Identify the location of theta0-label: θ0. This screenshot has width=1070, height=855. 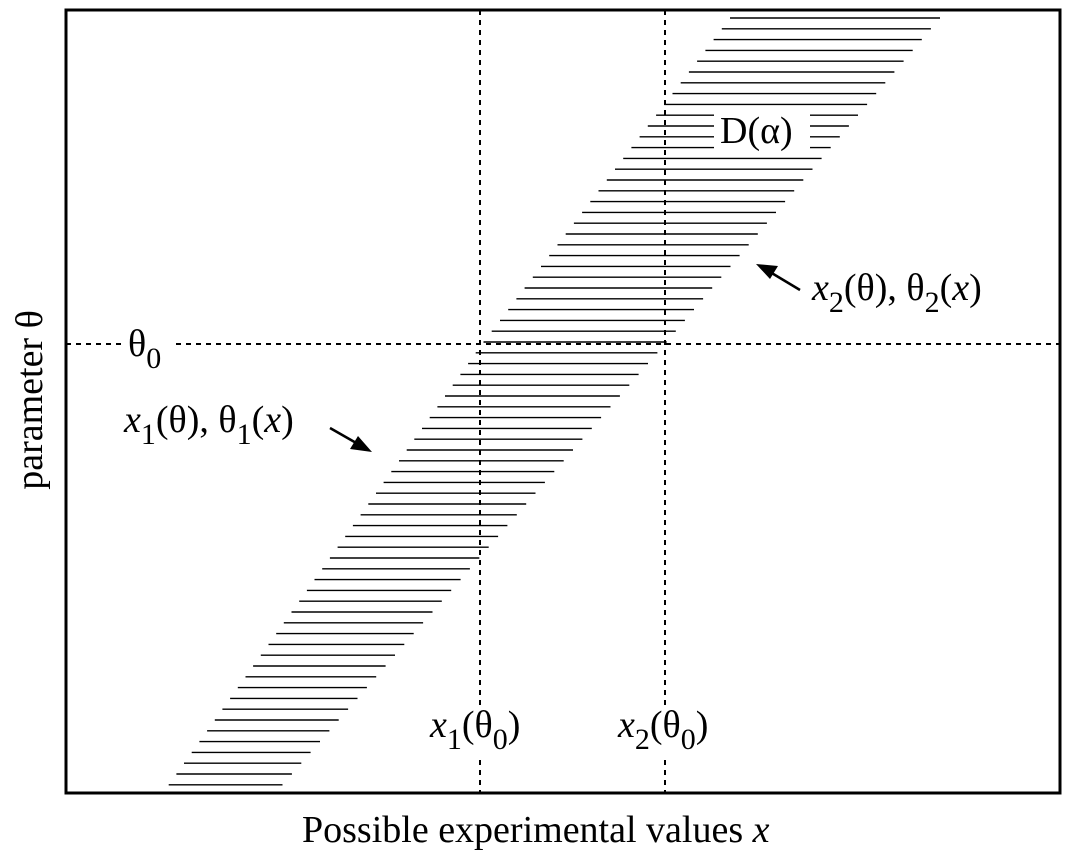
(144, 349).